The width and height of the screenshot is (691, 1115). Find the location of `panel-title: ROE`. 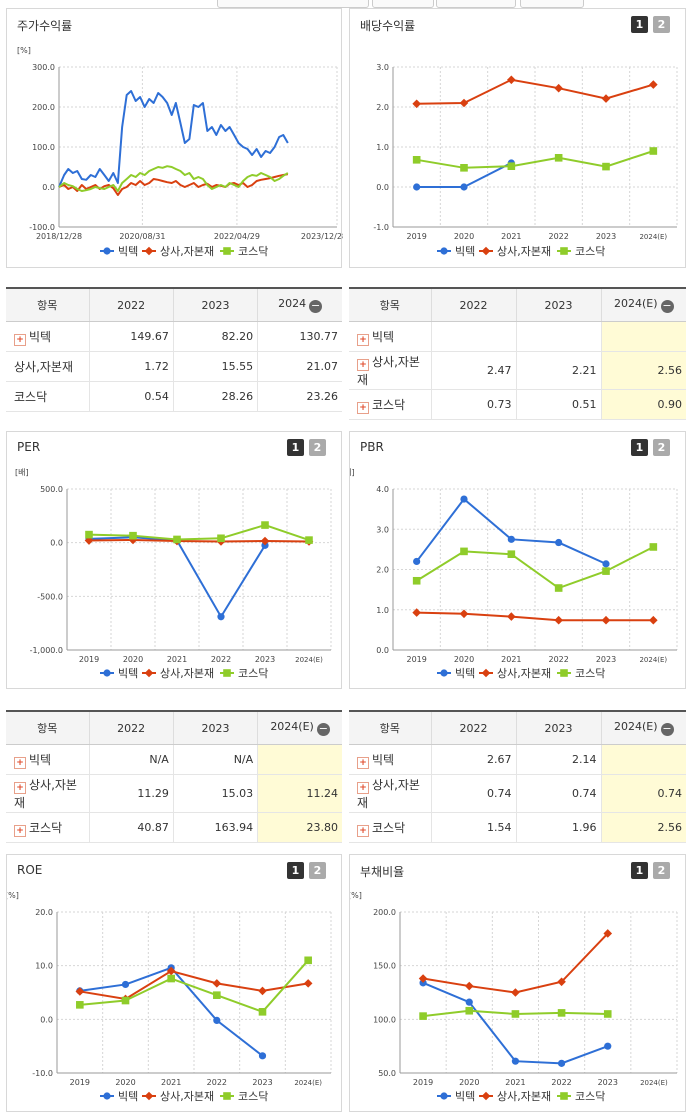

panel-title: ROE is located at coordinates (30, 870).